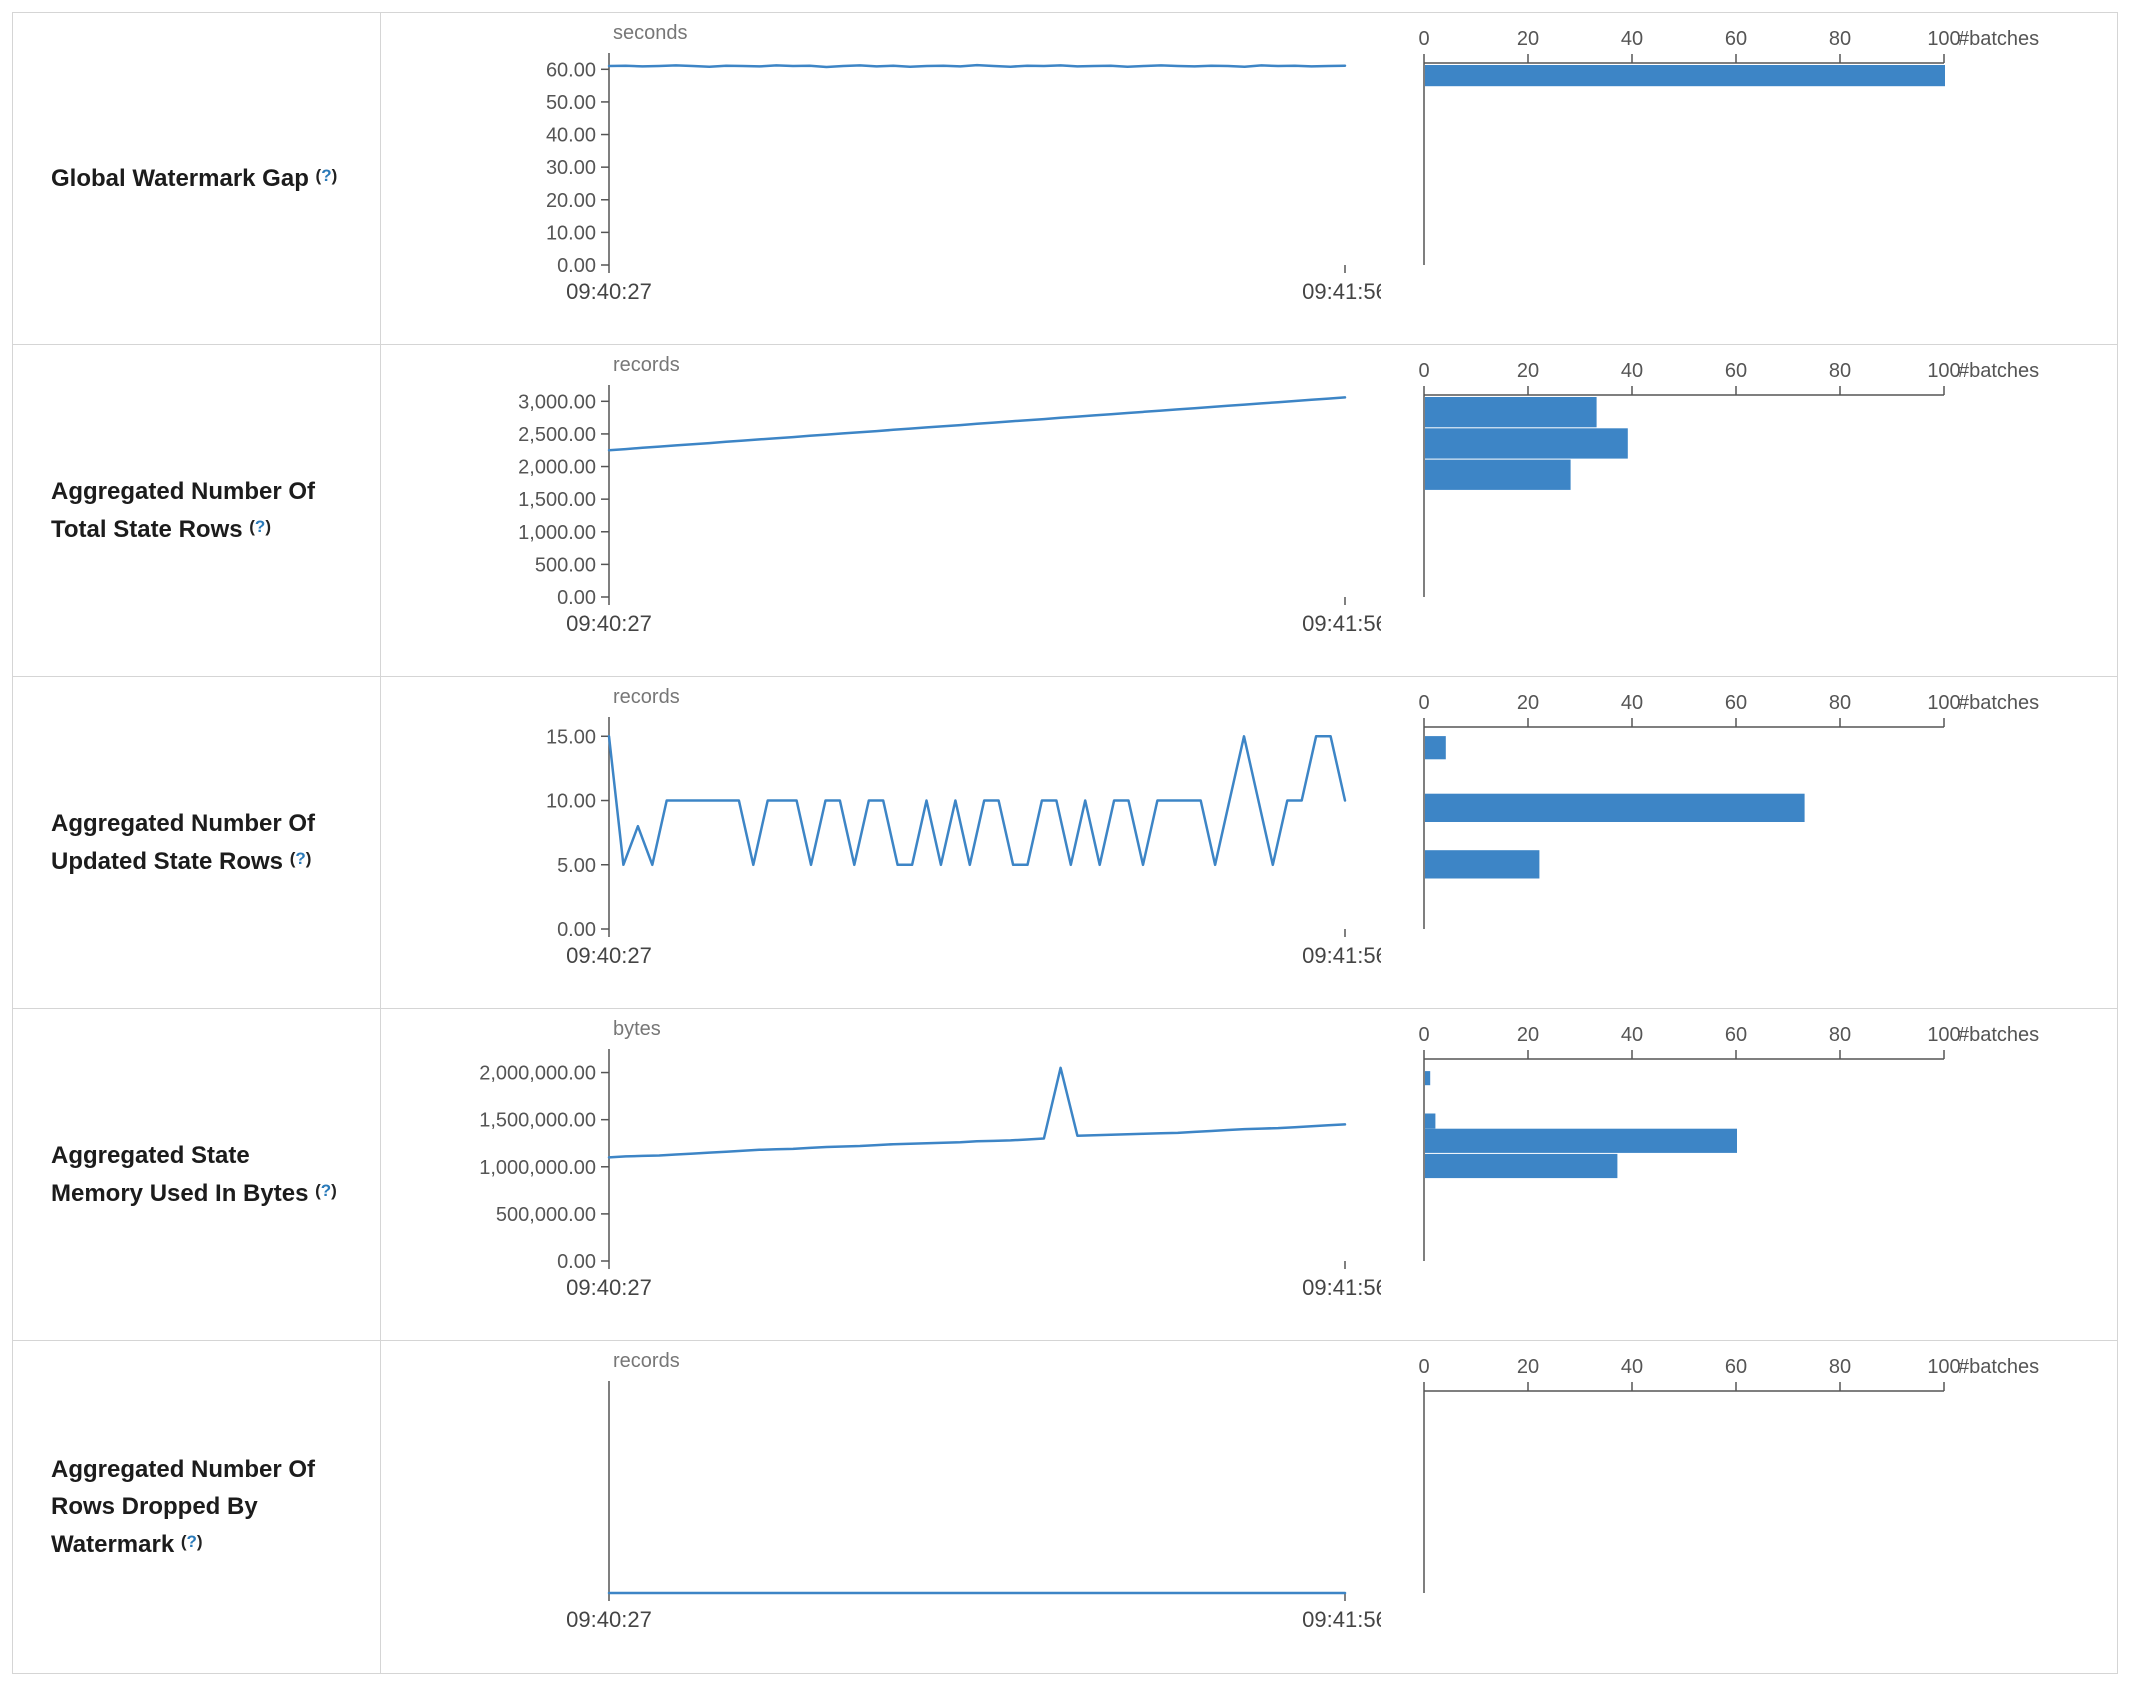 The height and width of the screenshot is (1686, 2132). Describe the element at coordinates (557, 435) in the screenshot. I see `svg-text: 2,500.00` at that location.